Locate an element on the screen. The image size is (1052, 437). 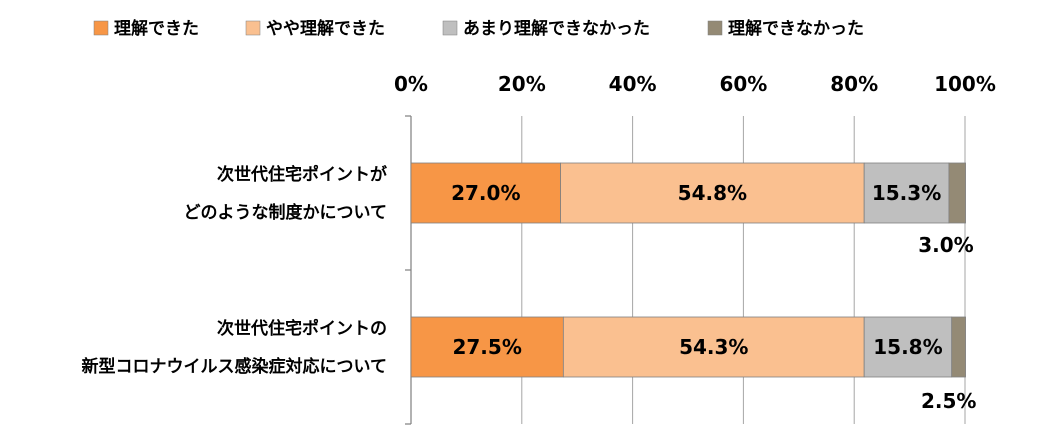
data-label: 3.0% is located at coordinates (945, 245).